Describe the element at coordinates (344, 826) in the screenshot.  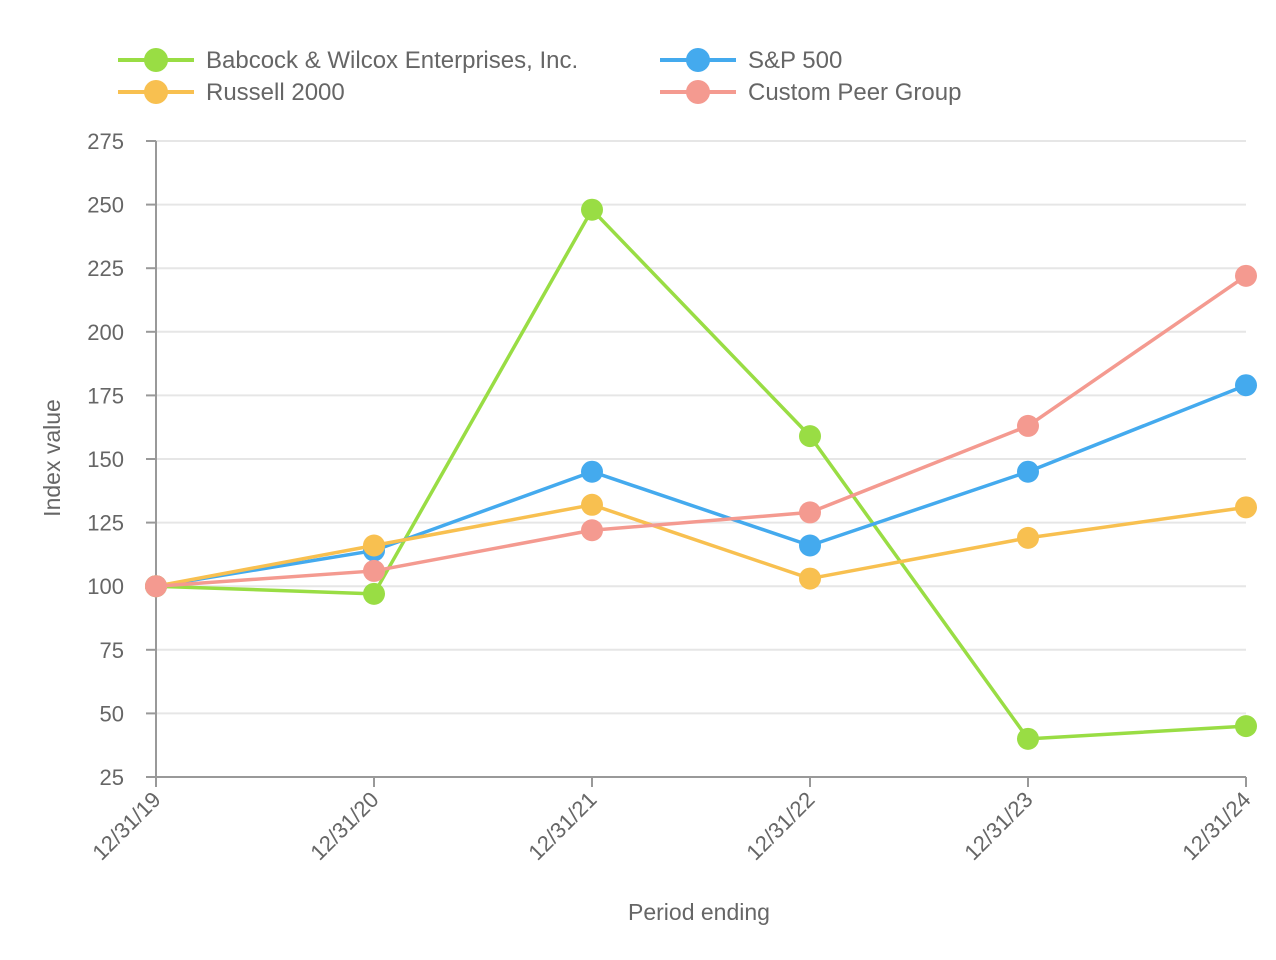
I see `x-tick-label-12-31-20: 12/31/20` at that location.